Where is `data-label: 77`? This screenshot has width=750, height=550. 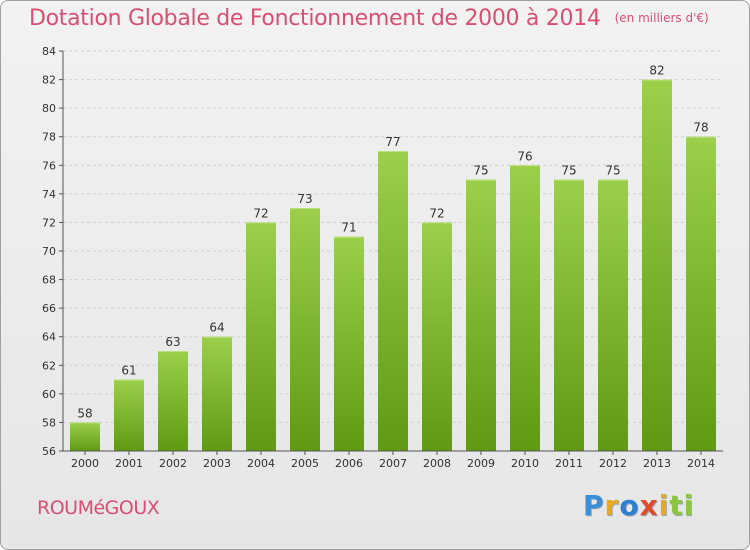
data-label: 77 is located at coordinates (392, 142).